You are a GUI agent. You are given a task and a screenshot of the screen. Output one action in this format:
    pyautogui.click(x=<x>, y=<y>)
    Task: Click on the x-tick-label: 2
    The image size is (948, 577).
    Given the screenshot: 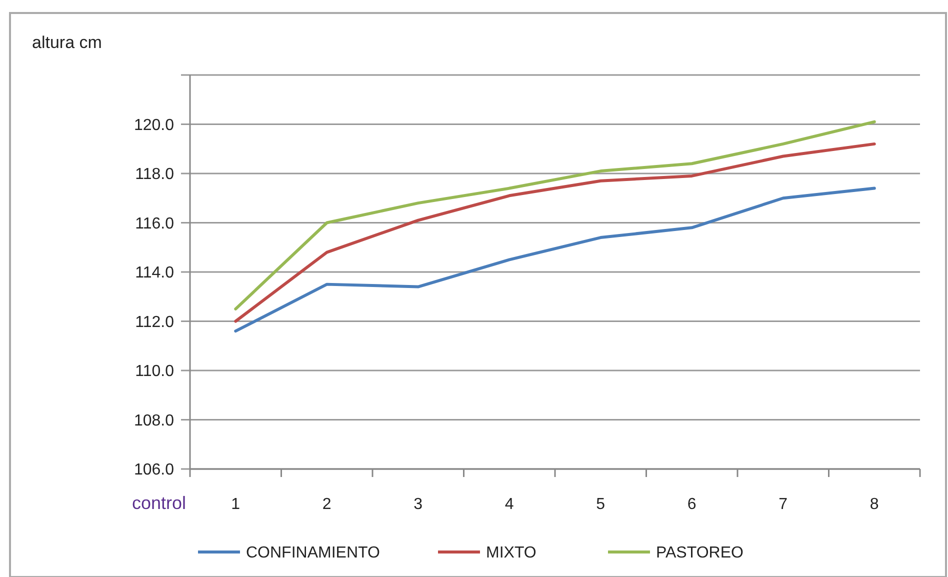 What is the action you would take?
    pyautogui.click(x=327, y=504)
    